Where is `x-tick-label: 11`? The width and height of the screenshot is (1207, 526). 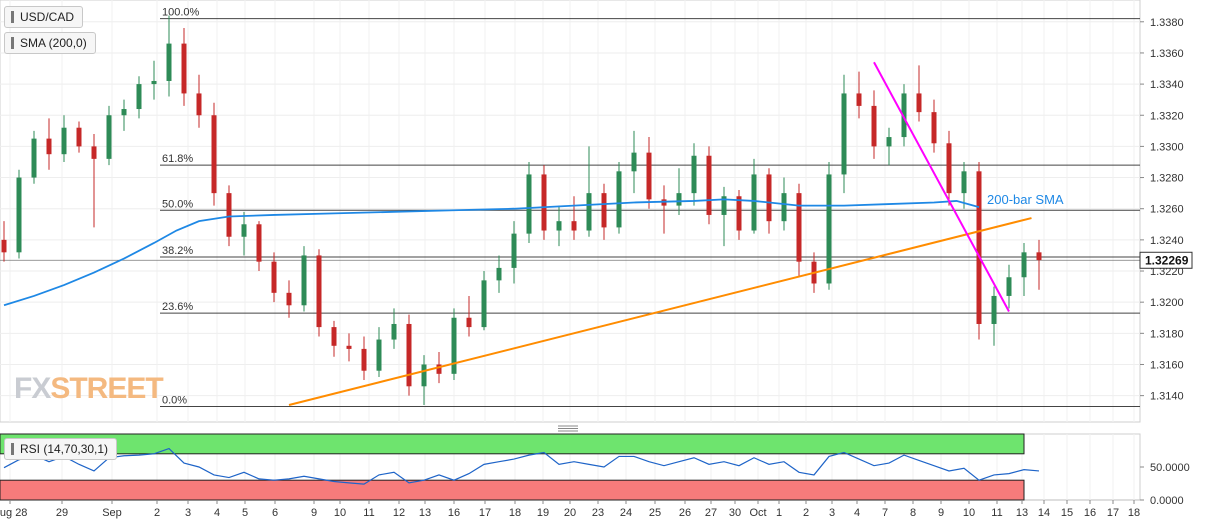
x-tick-label: 11 is located at coordinates (996, 513).